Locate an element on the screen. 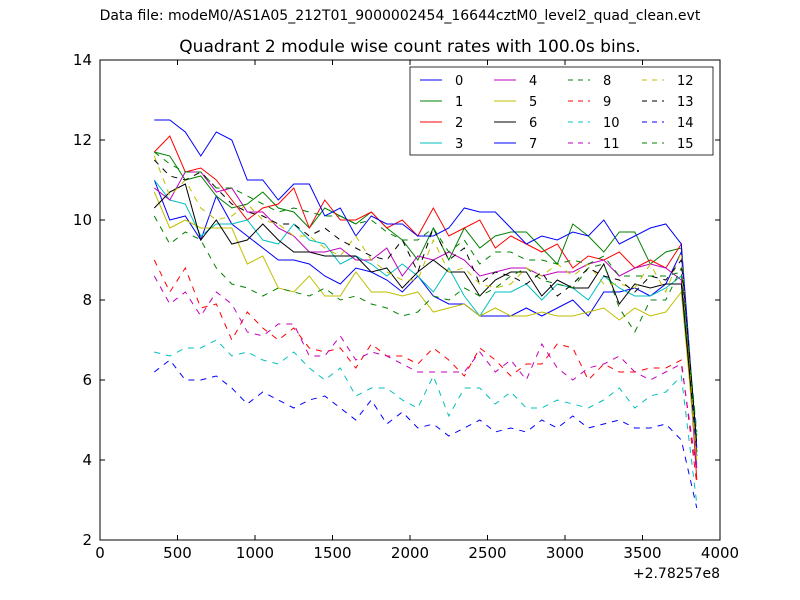 The image size is (800, 600). legend-label-7: 7 is located at coordinates (533, 144).